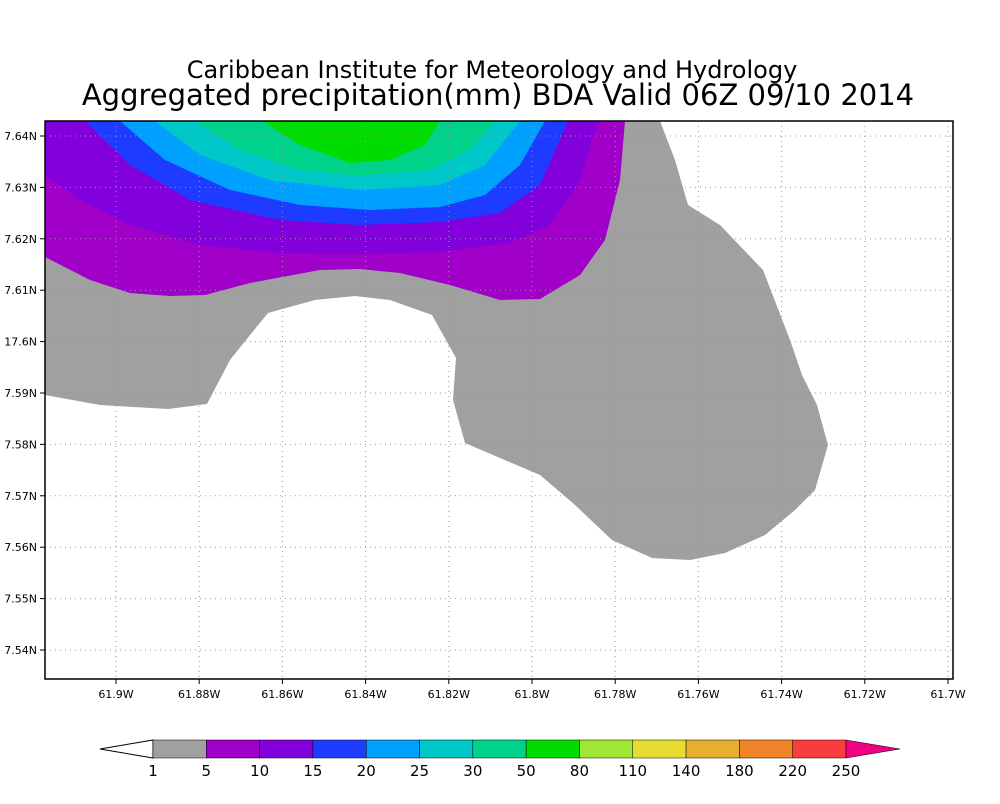  What do you see at coordinates (500, 759) in the screenshot?
I see `colorbar: 1 5 10 15 20 25 30 50 80 110 140 180 220 250` at bounding box center [500, 759].